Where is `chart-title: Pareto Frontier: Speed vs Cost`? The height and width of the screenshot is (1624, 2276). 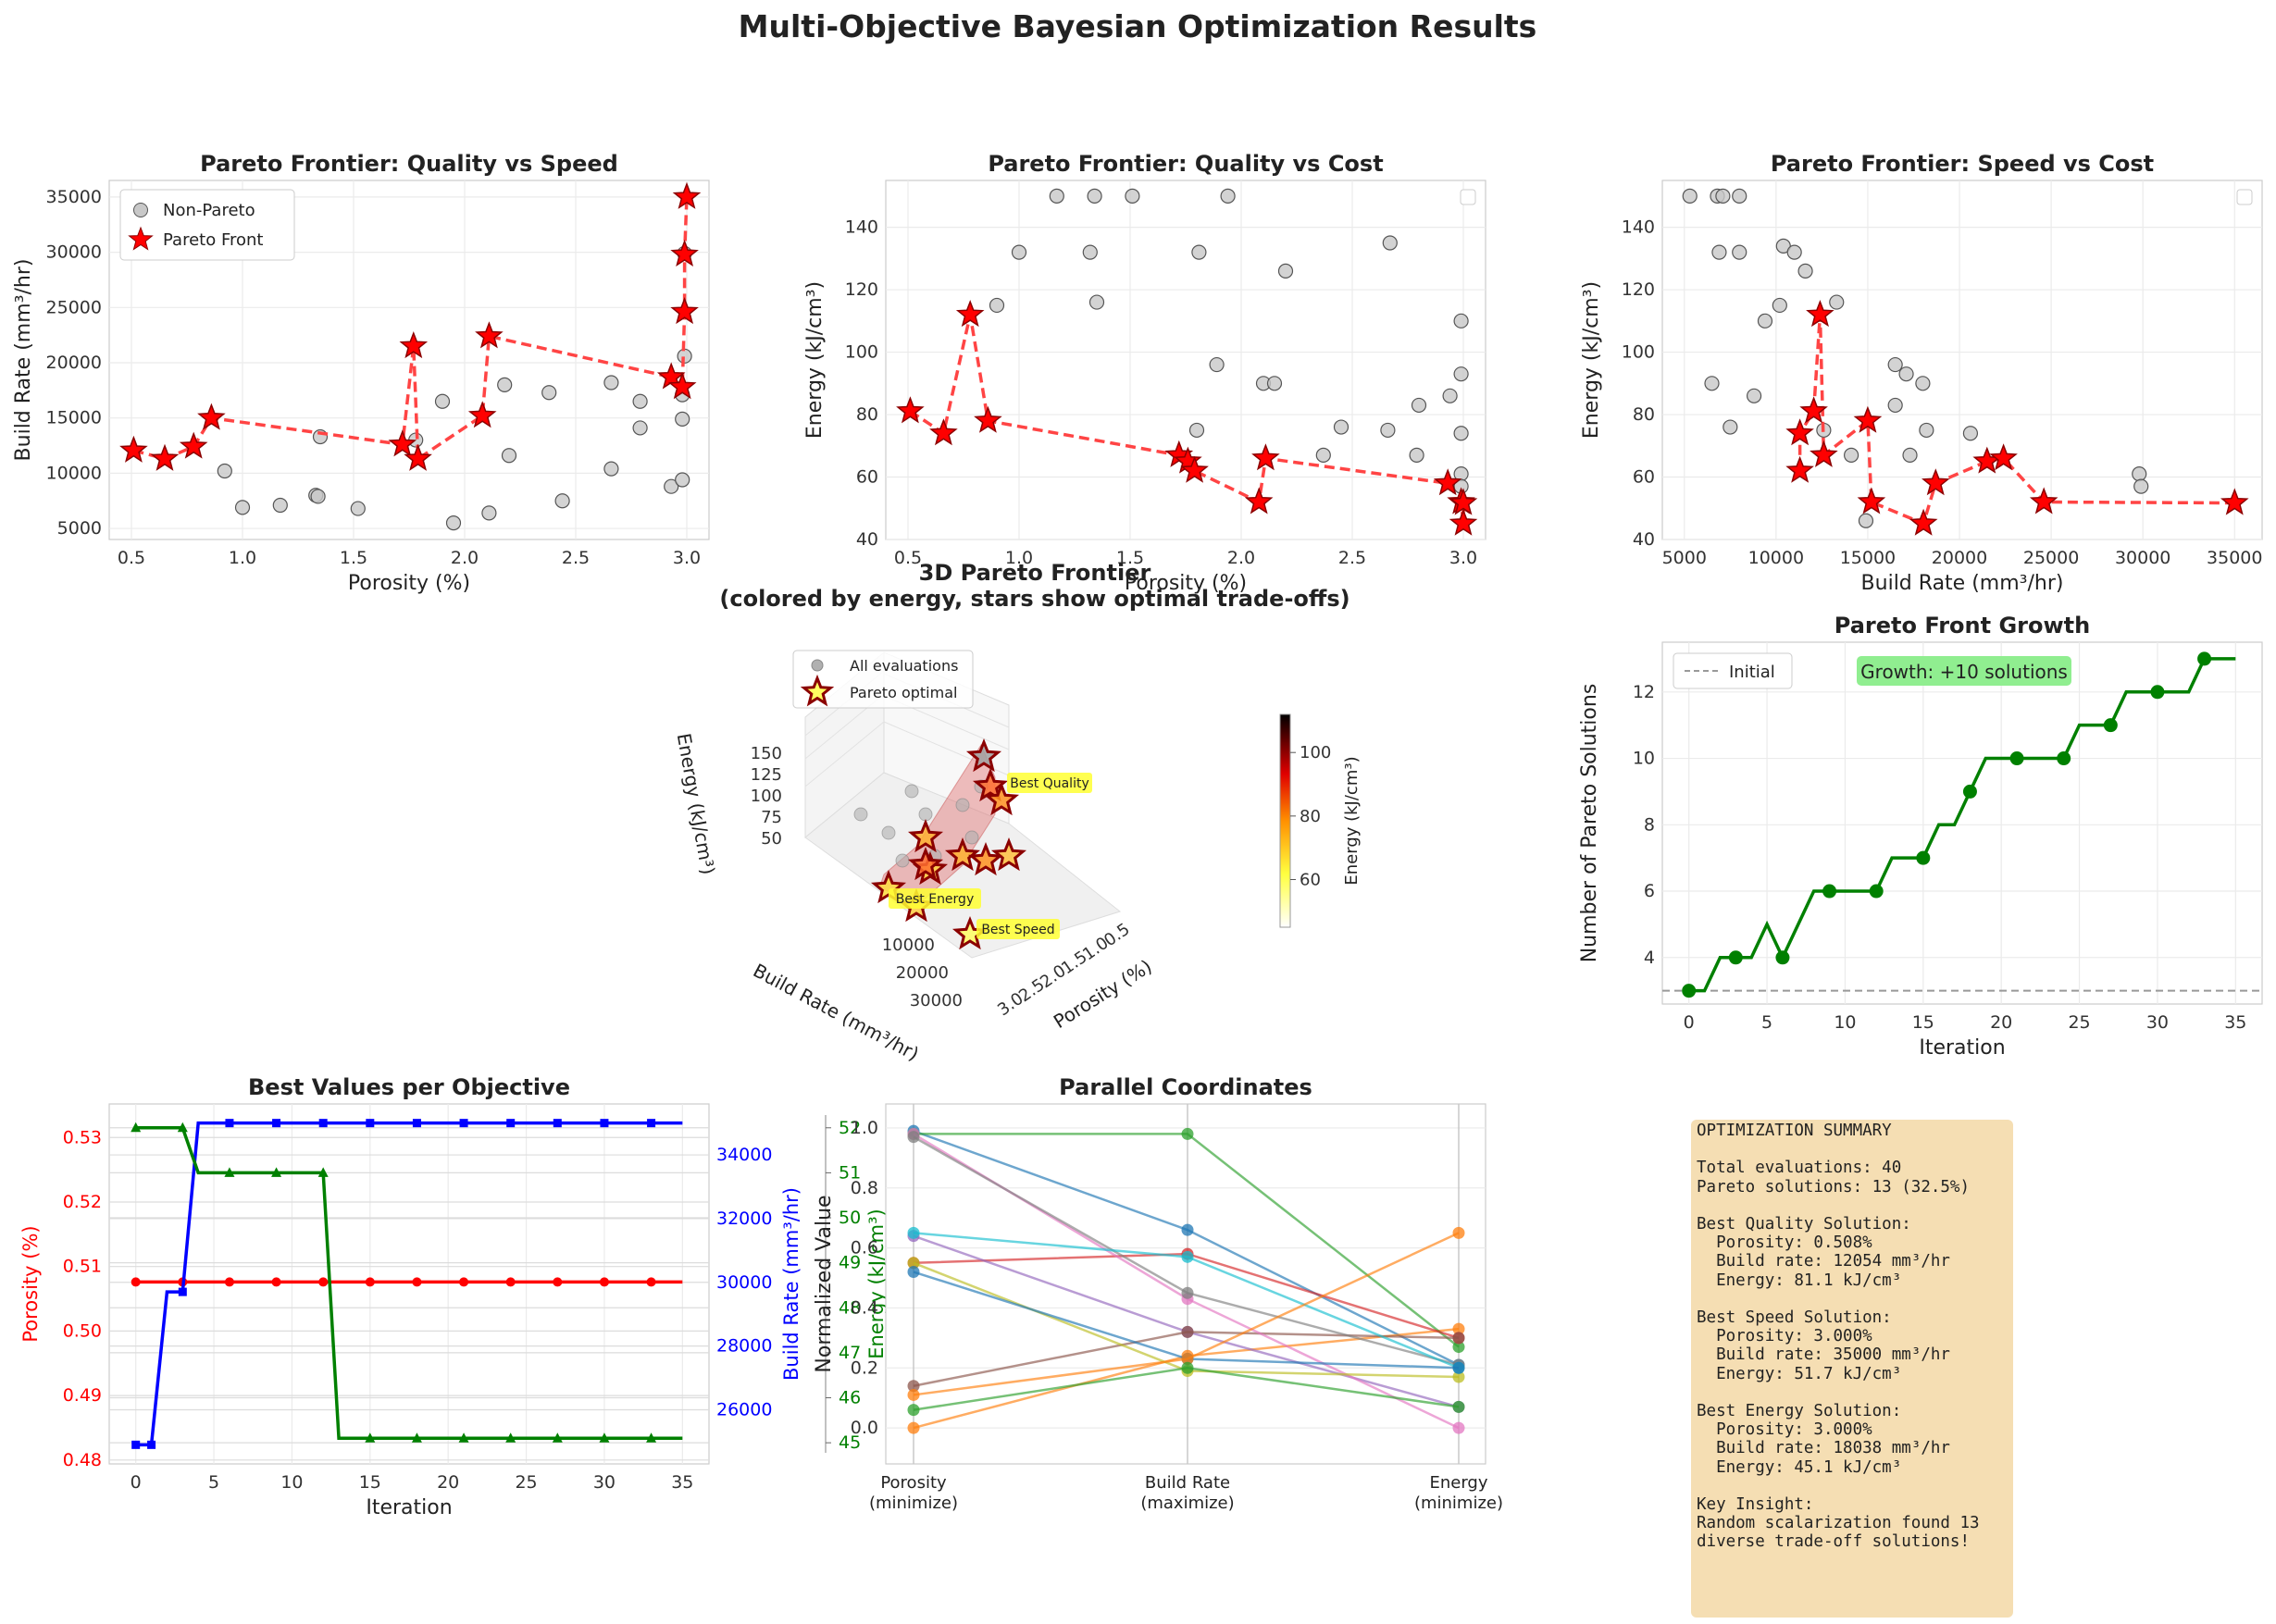
chart-title: Pareto Frontier: Speed vs Cost is located at coordinates (1963, 164).